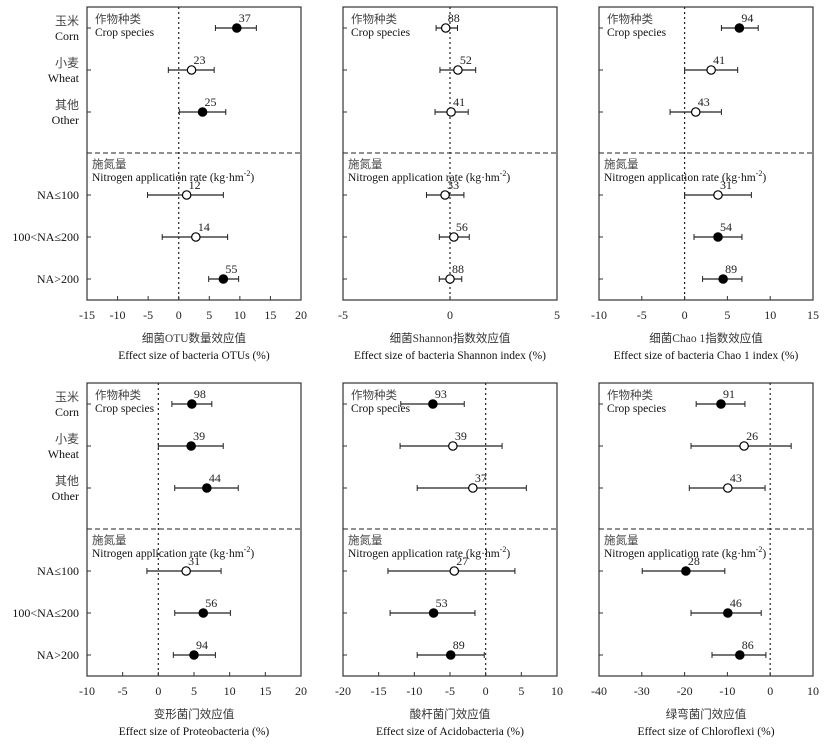  Describe the element at coordinates (231, 269) in the screenshot. I see `sample-size-label: 55` at that location.